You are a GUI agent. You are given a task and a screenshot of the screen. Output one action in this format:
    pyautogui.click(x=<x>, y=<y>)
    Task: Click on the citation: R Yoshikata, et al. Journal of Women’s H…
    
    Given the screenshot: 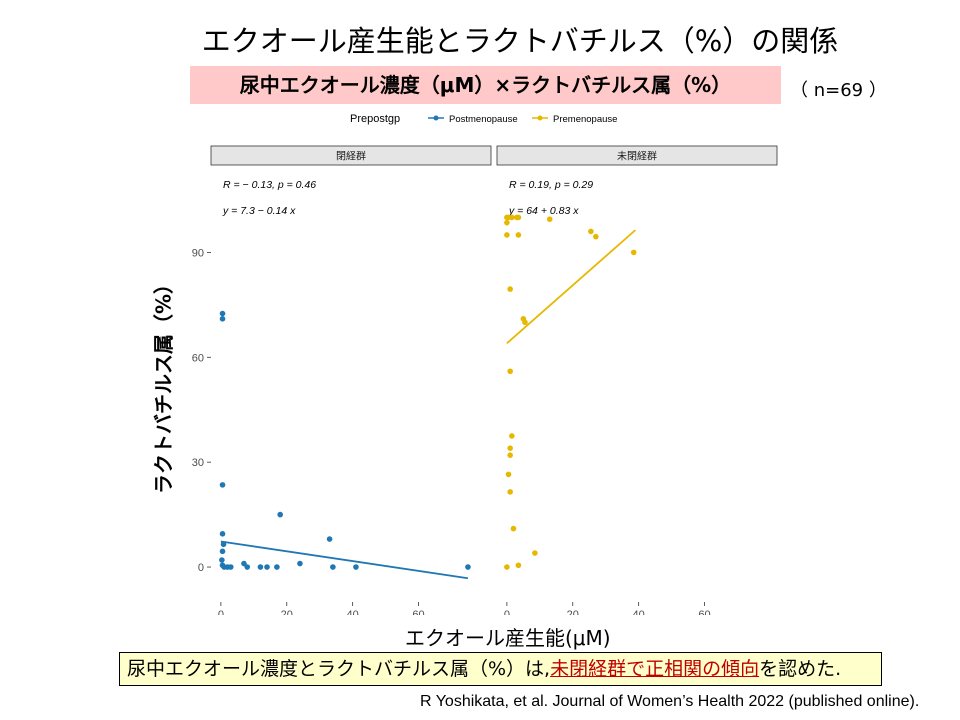 What is the action you would take?
    pyautogui.click(x=670, y=701)
    